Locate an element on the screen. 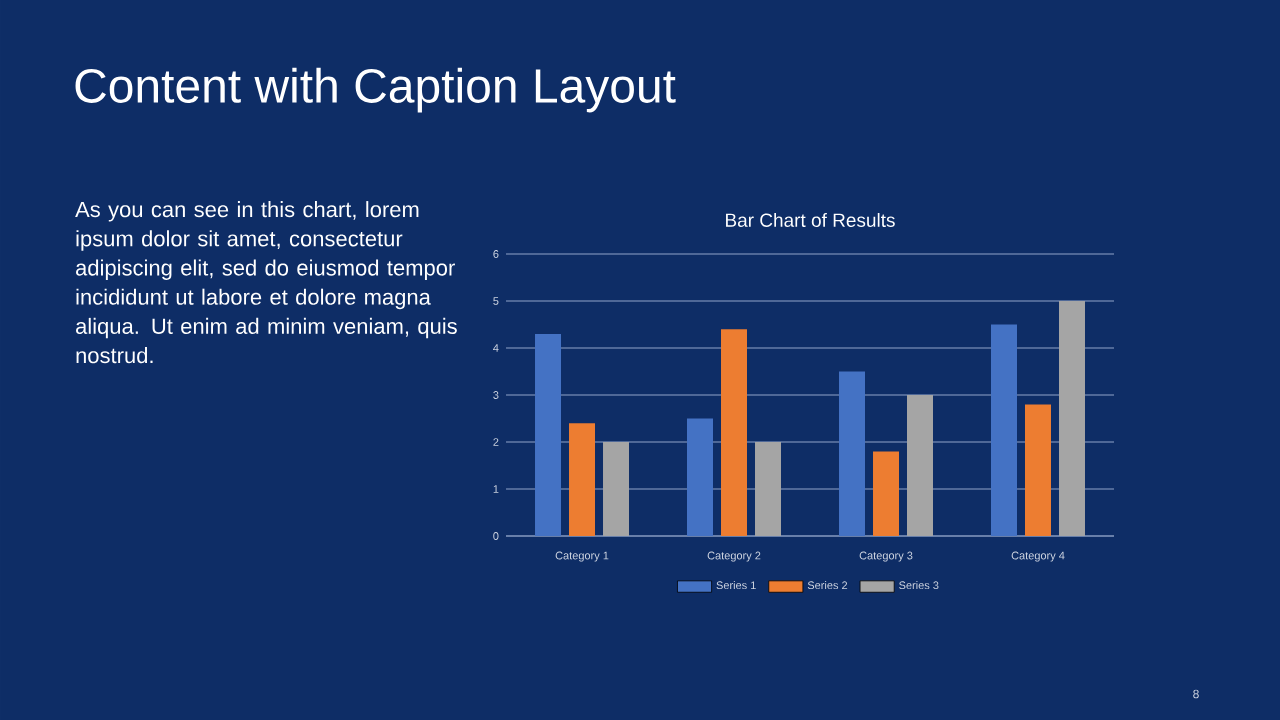 This screenshot has width=1280, height=720. text: Content with Caption Layout is located at coordinates (375, 90).